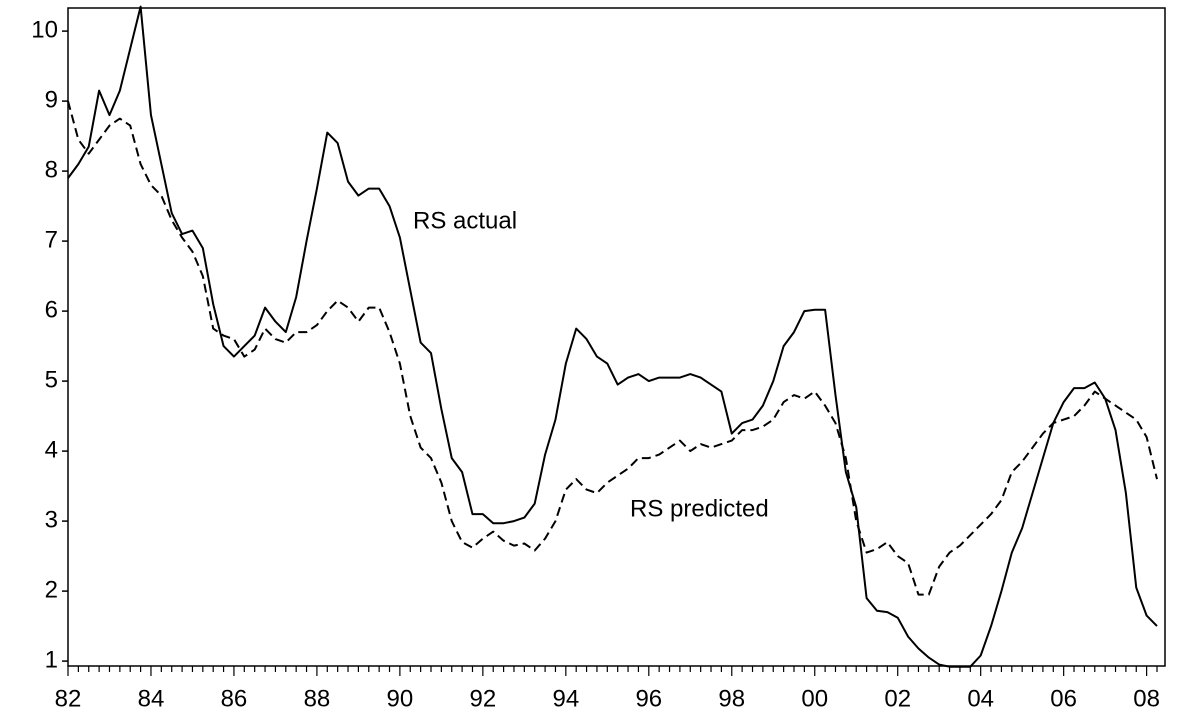 Image resolution: width=1184 pixels, height=725 pixels. I want to click on y-tick-label: 4, so click(51, 449).